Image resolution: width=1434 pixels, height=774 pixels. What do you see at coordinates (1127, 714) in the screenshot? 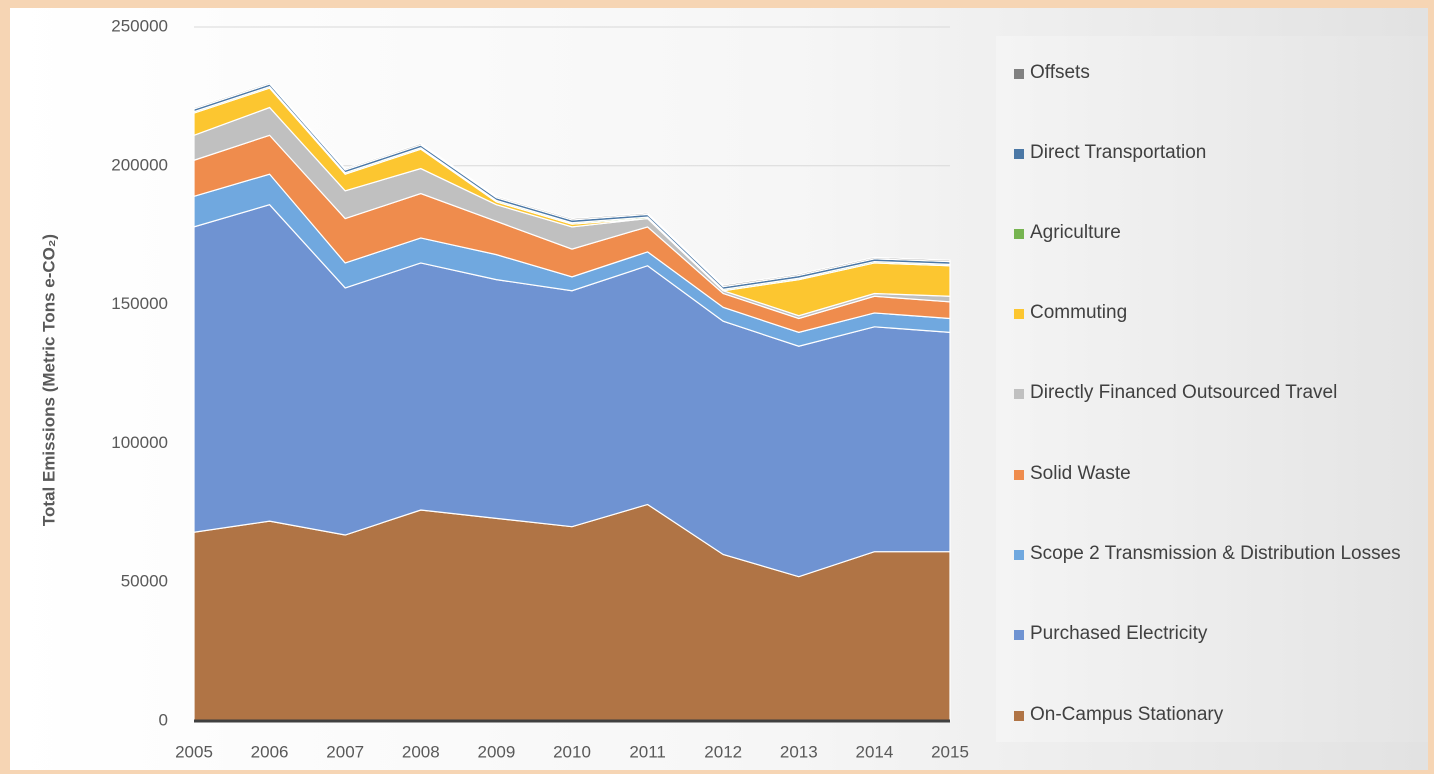
I see `legend-label: On-Campus Stationary` at bounding box center [1127, 714].